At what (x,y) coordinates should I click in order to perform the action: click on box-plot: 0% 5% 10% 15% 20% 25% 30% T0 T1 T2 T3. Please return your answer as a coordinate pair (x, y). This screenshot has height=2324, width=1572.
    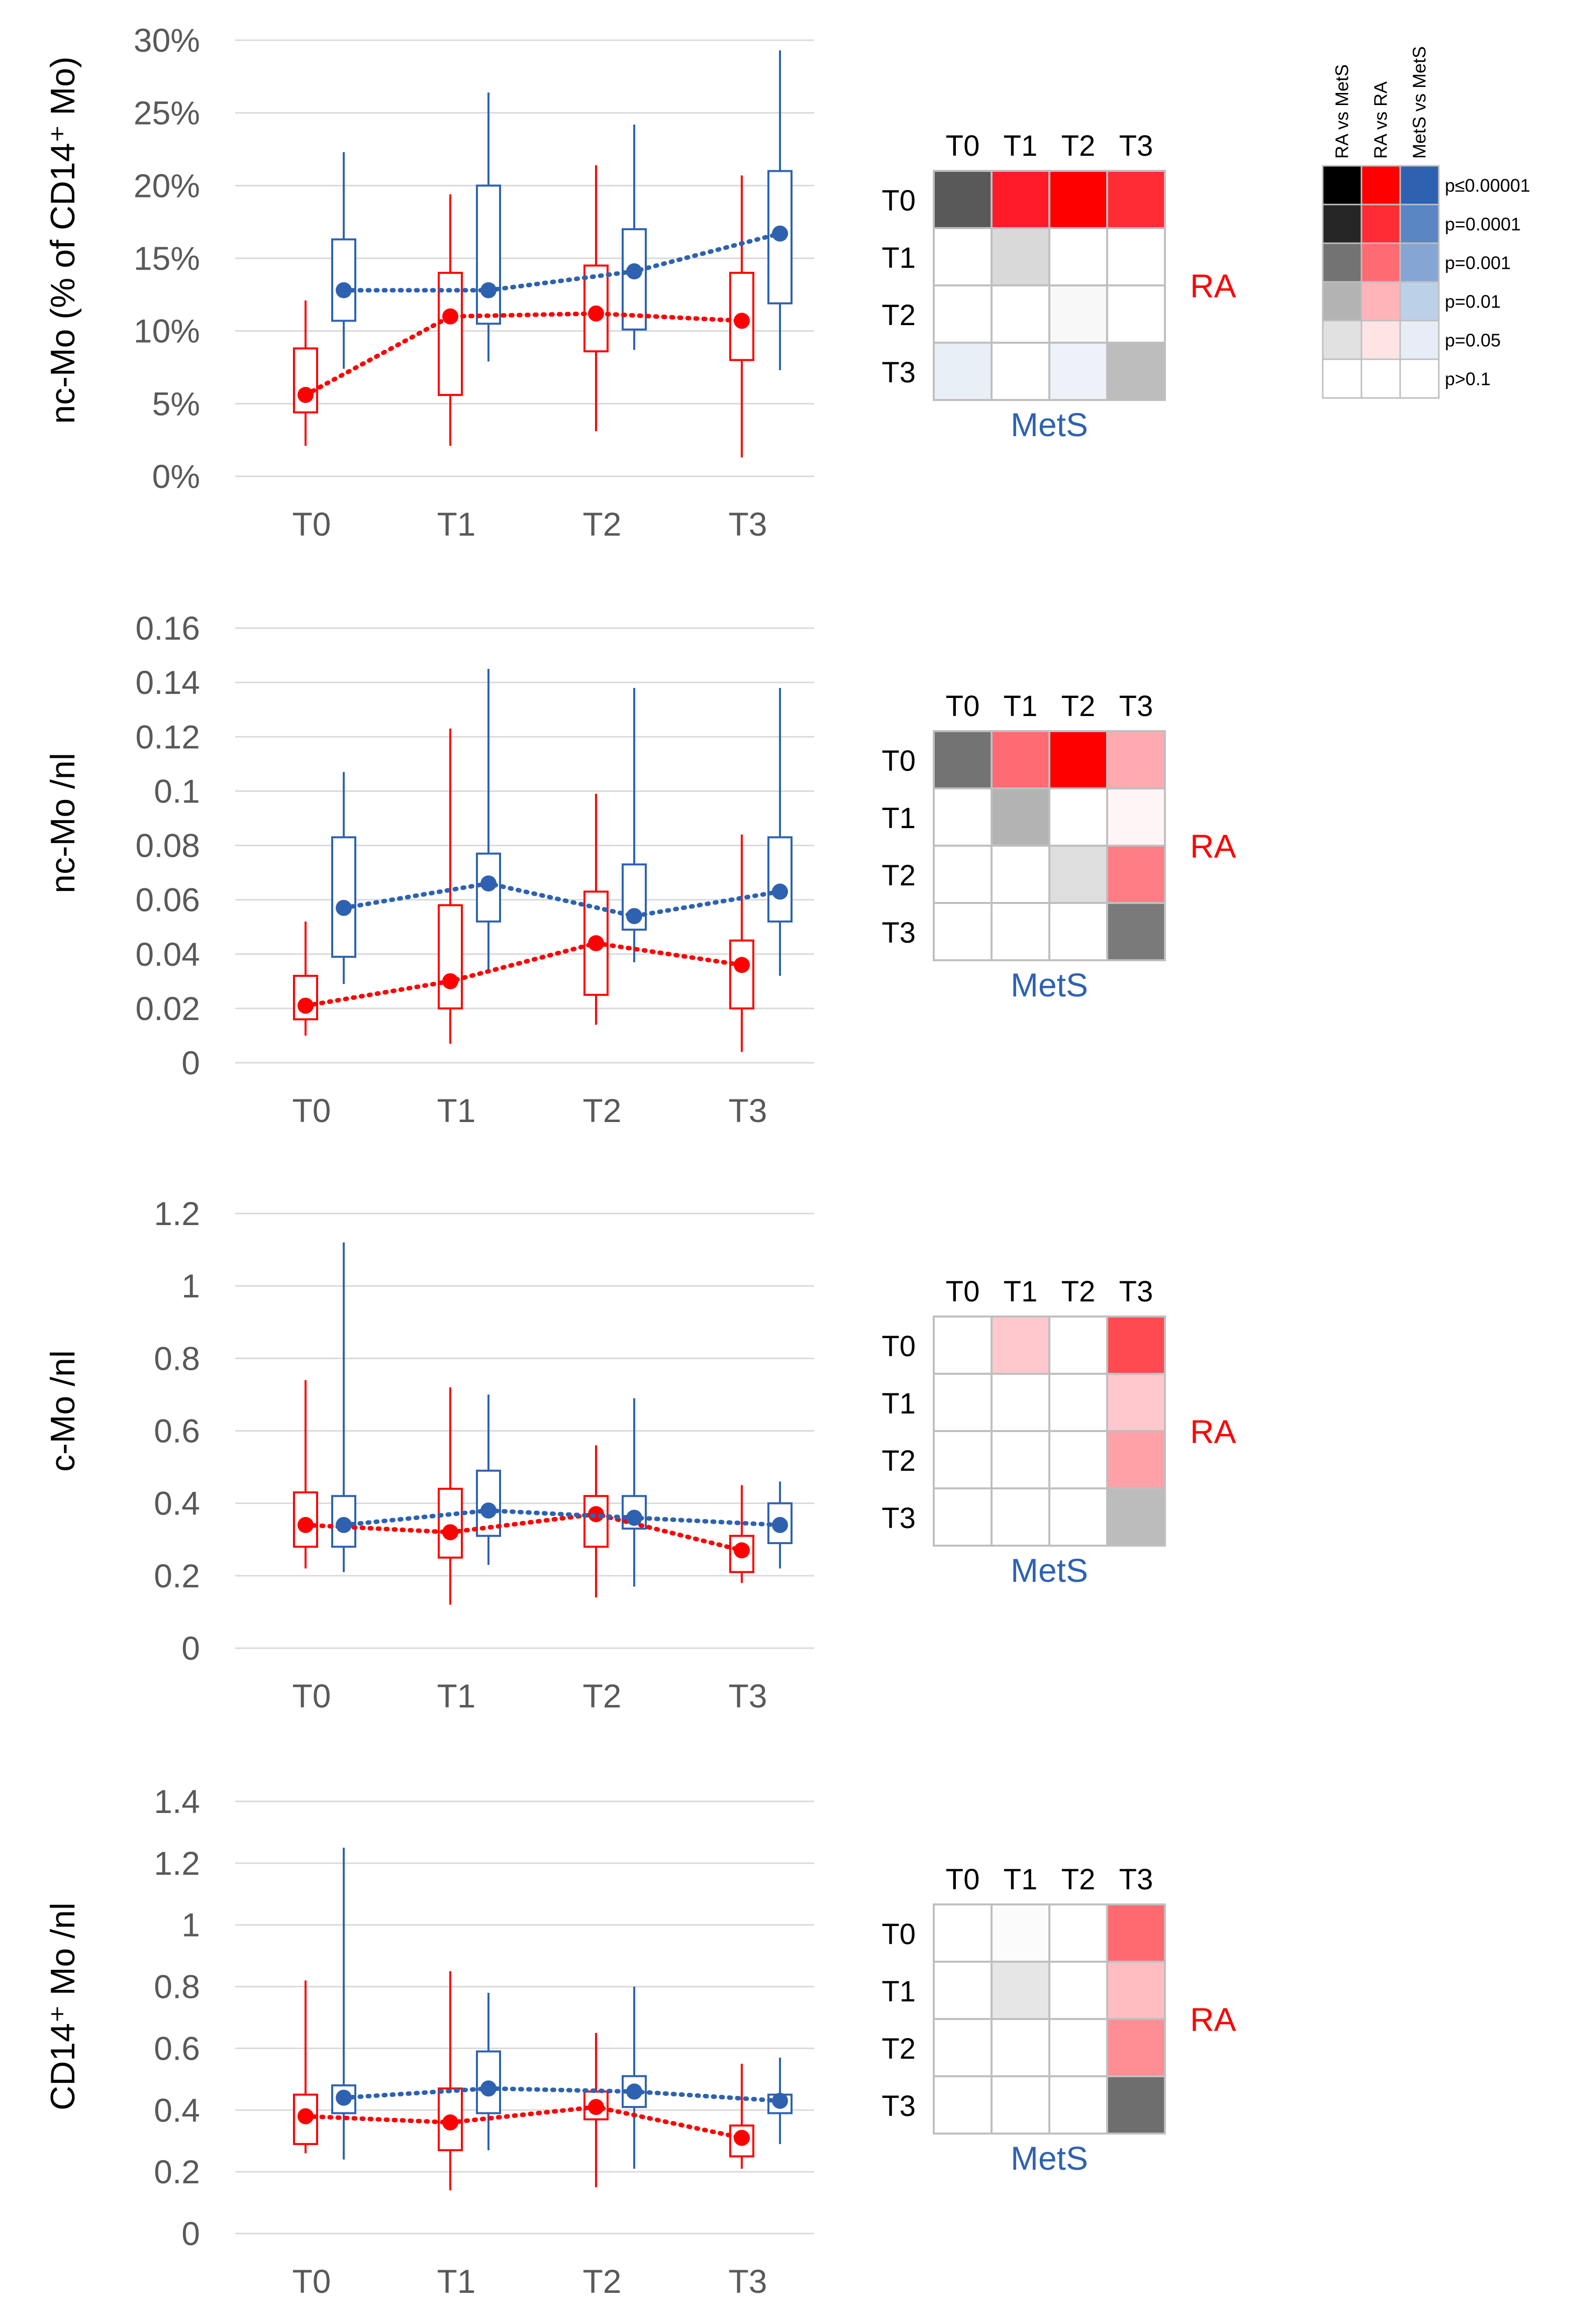
    Looking at the image, I should click on (474, 282).